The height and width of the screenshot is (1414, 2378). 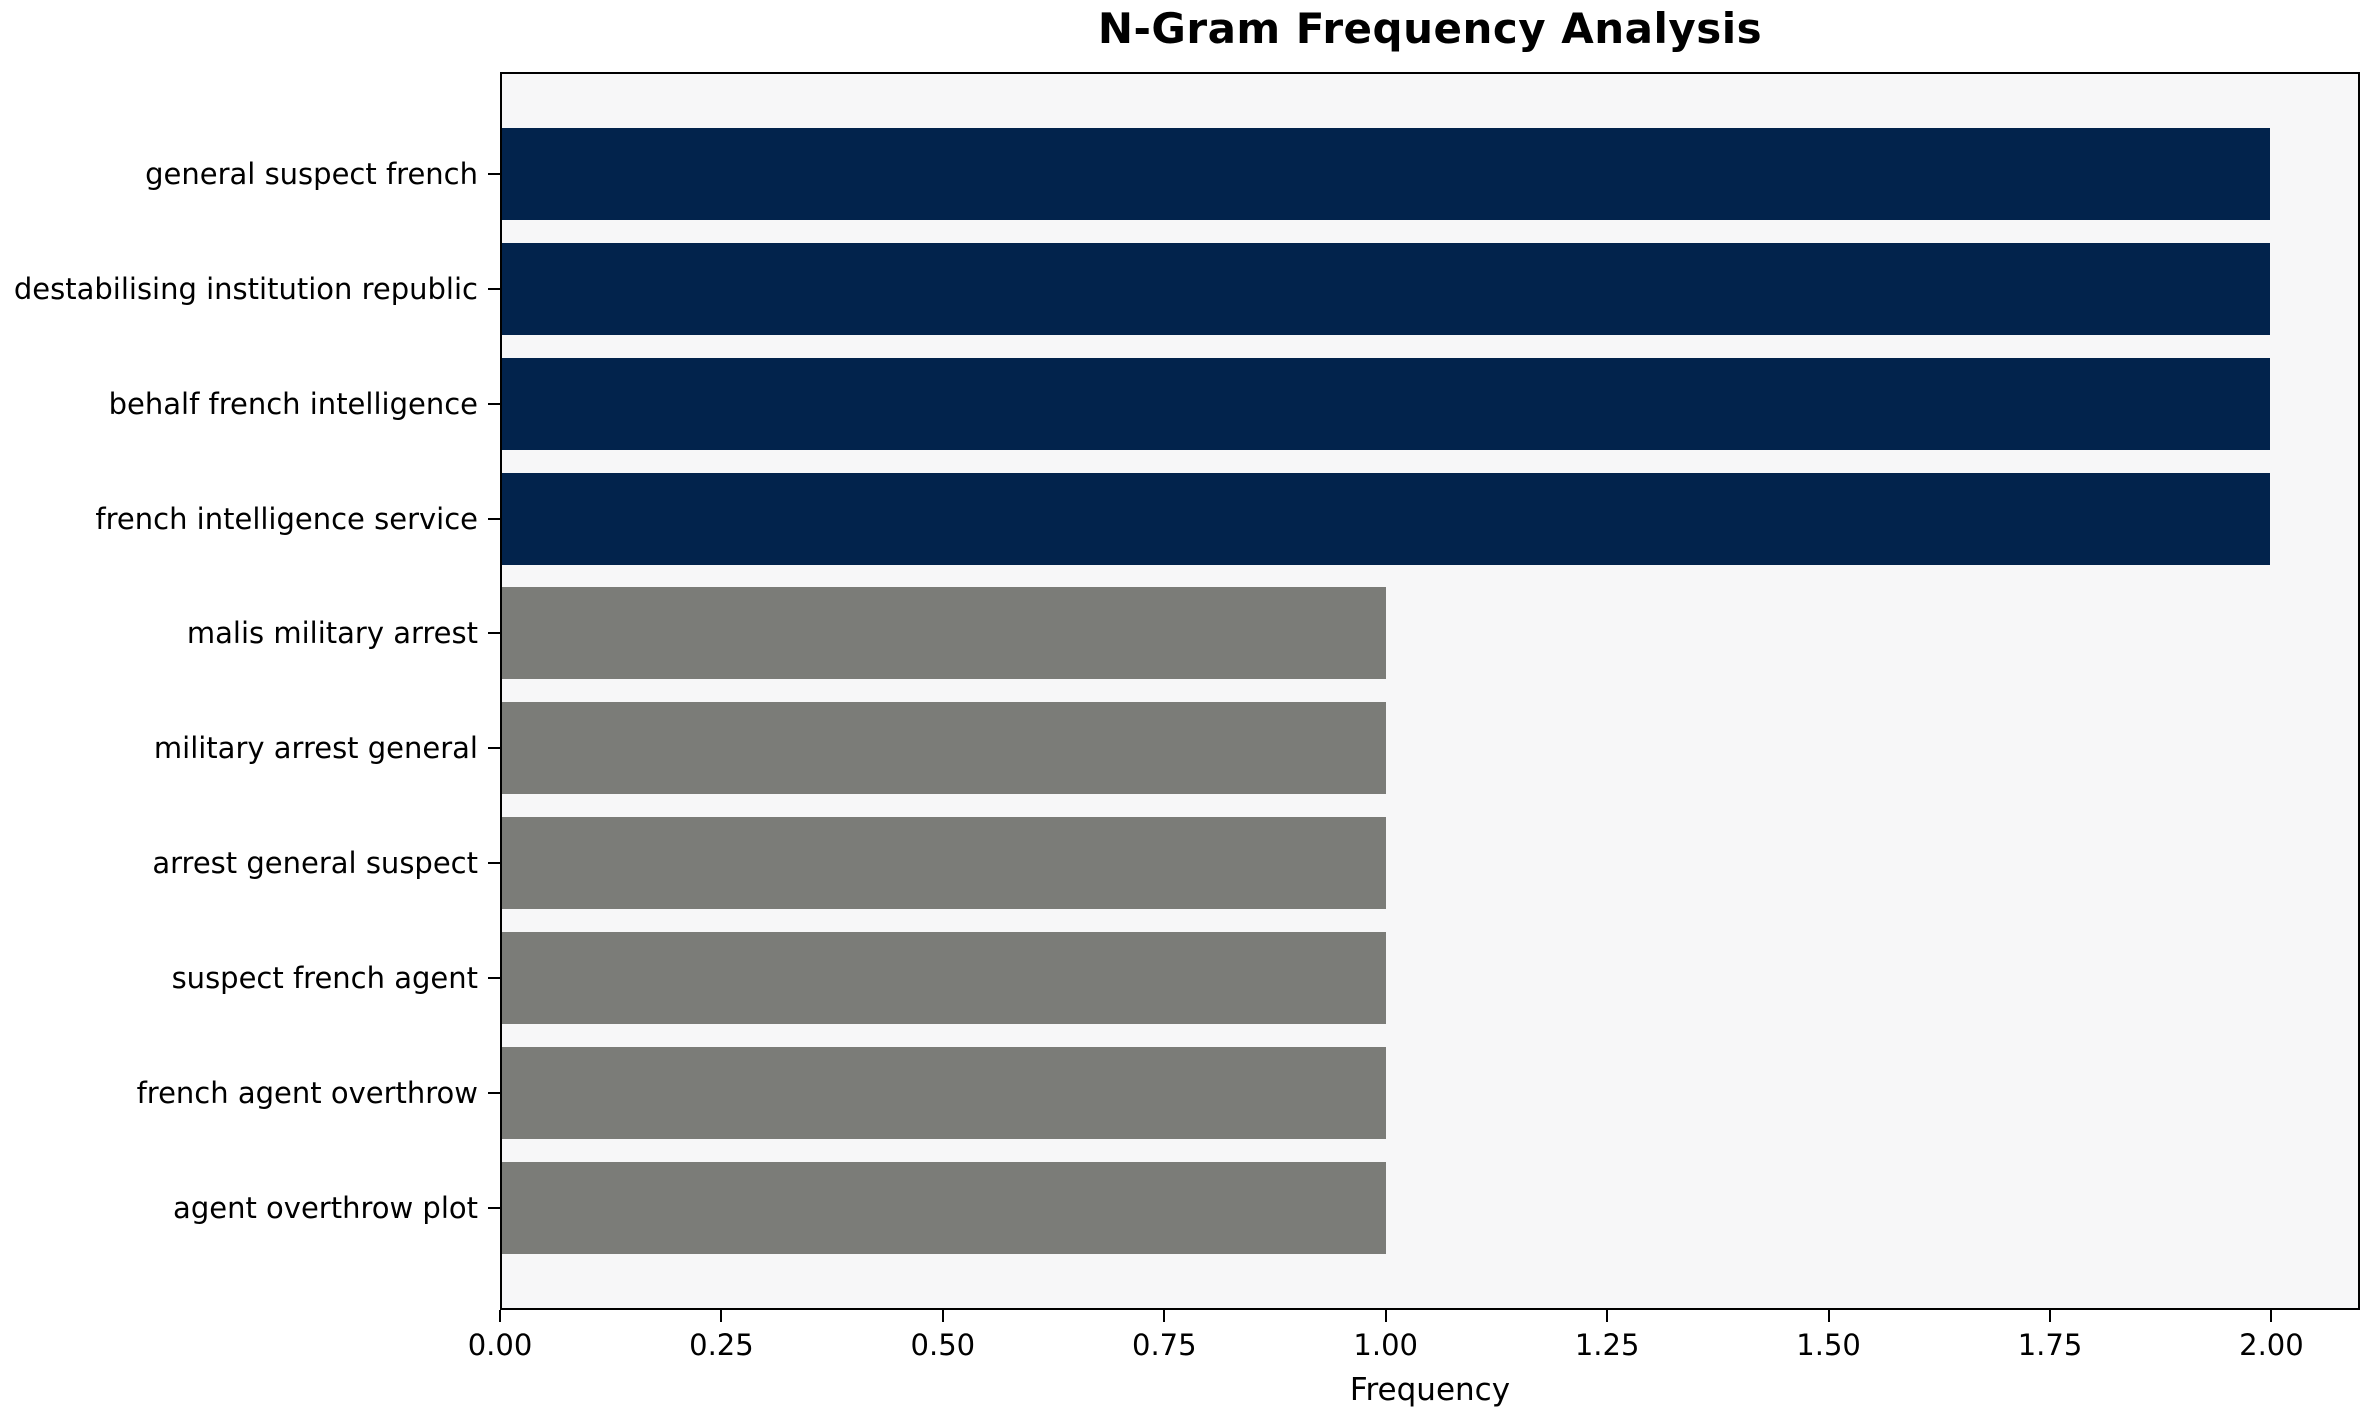 I want to click on y-tick-label: french agent overthrow, so click(x=307, y=1092).